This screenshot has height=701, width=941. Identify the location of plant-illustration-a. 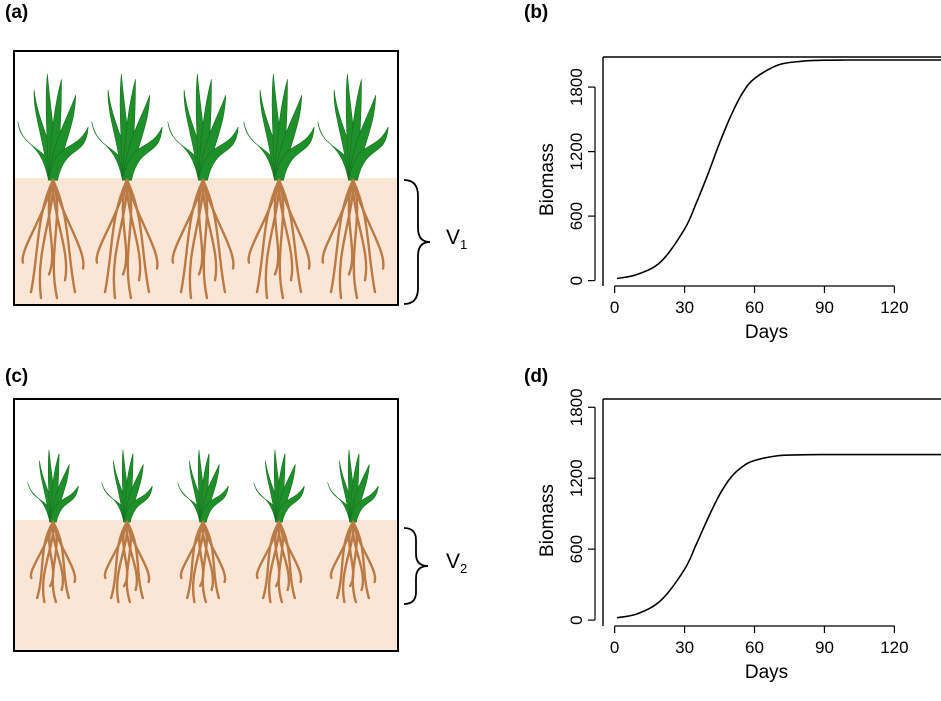
(206, 178).